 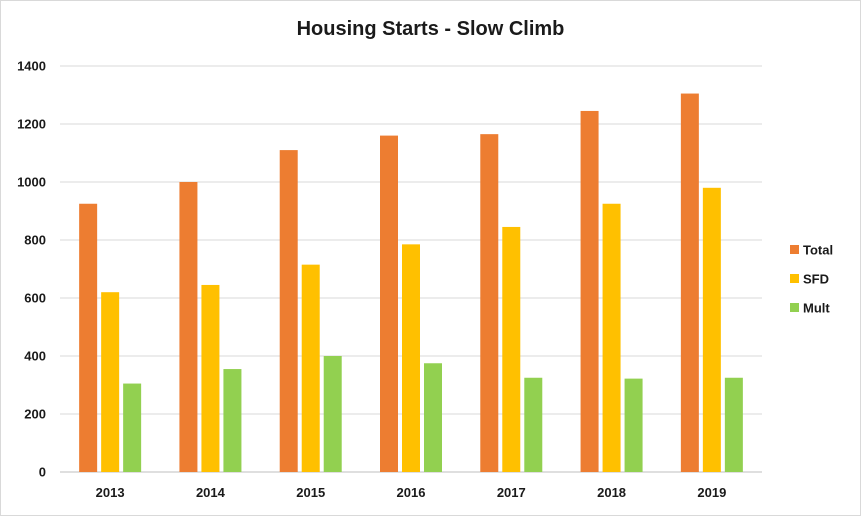 What do you see at coordinates (711, 330) in the screenshot?
I see `bar-sfd-2019` at bounding box center [711, 330].